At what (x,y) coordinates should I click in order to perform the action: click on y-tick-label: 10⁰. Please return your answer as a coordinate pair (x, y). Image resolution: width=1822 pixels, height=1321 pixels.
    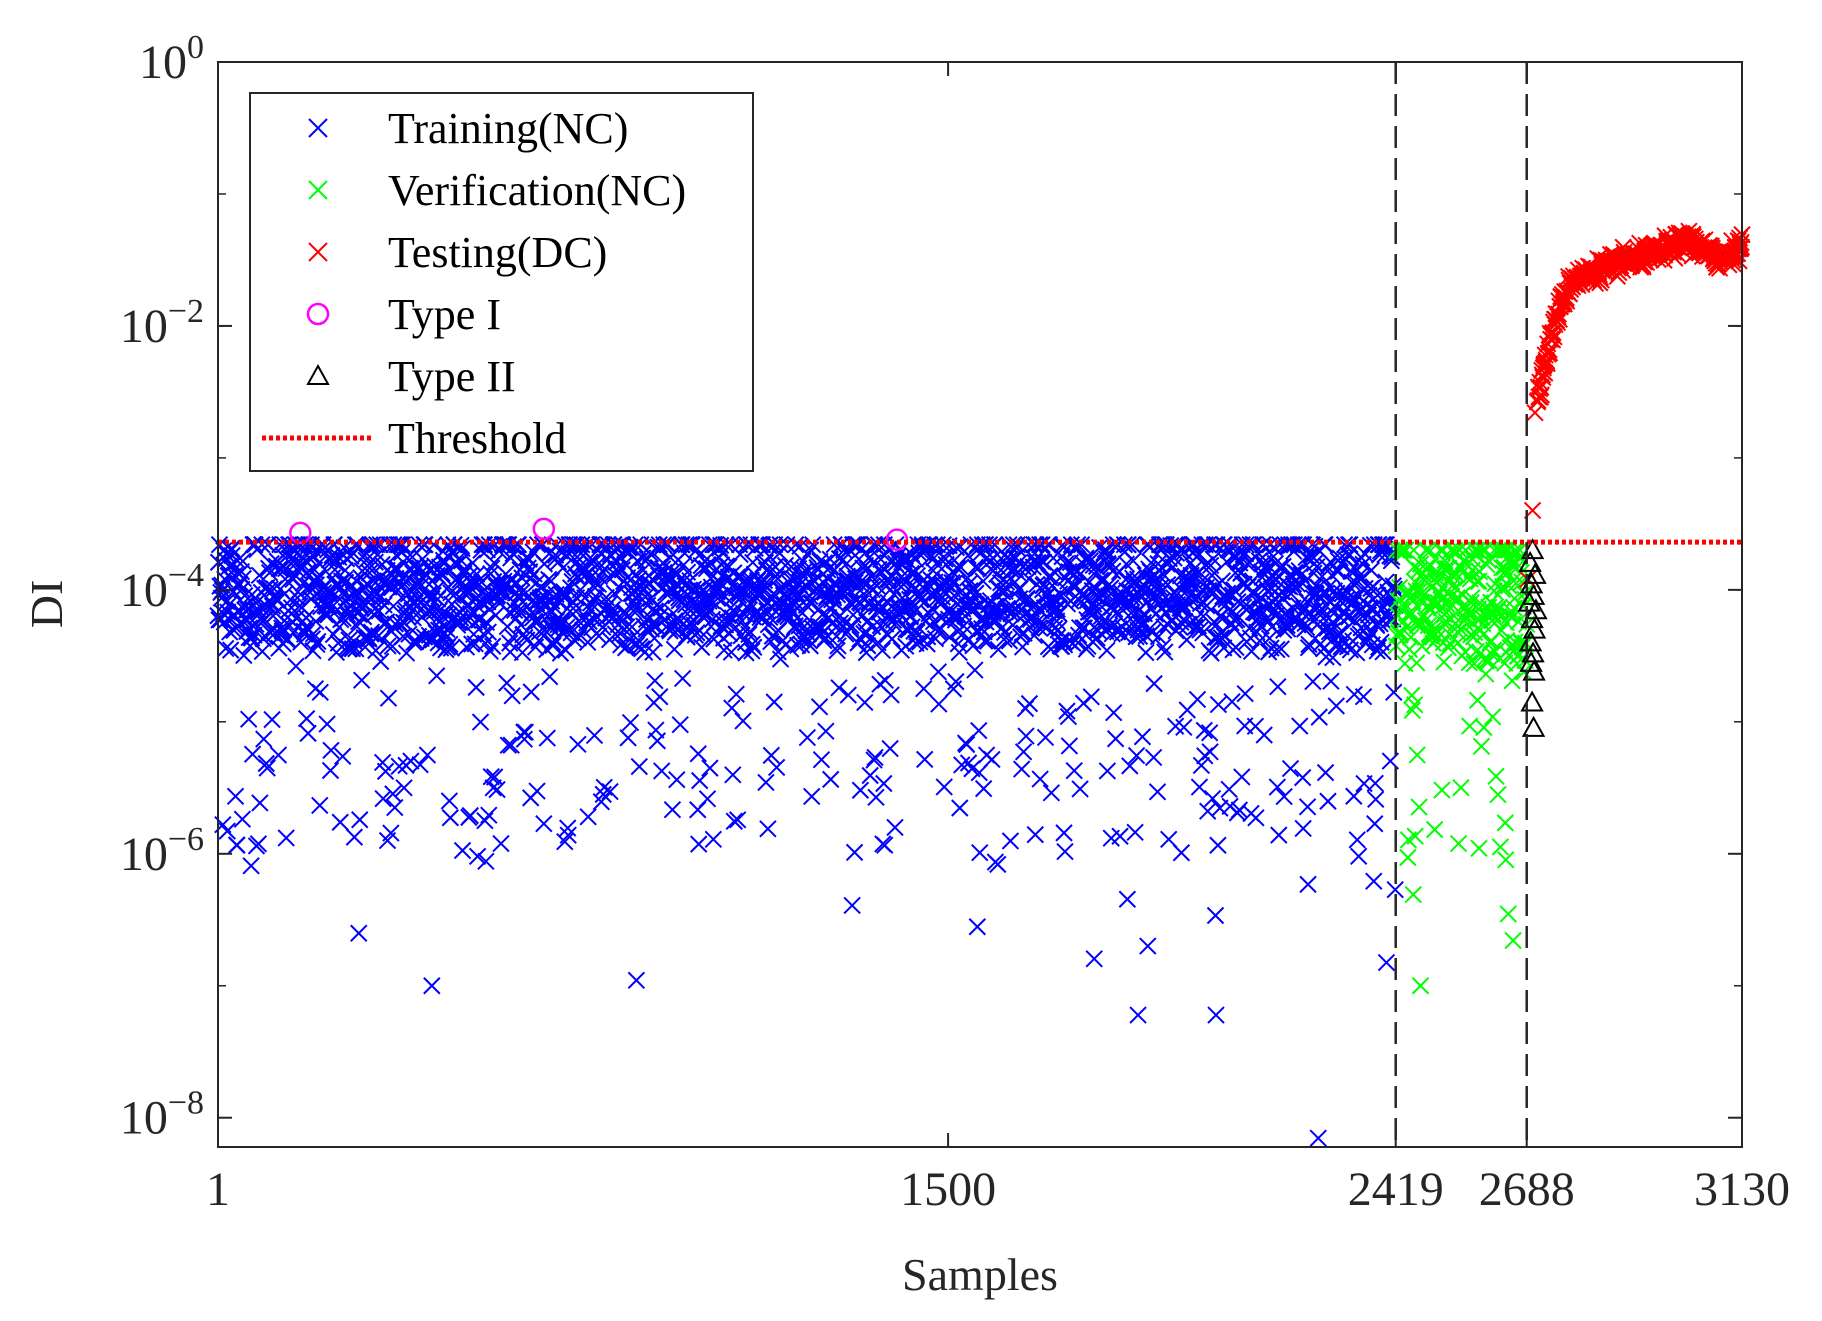
    Looking at the image, I should click on (171, 59).